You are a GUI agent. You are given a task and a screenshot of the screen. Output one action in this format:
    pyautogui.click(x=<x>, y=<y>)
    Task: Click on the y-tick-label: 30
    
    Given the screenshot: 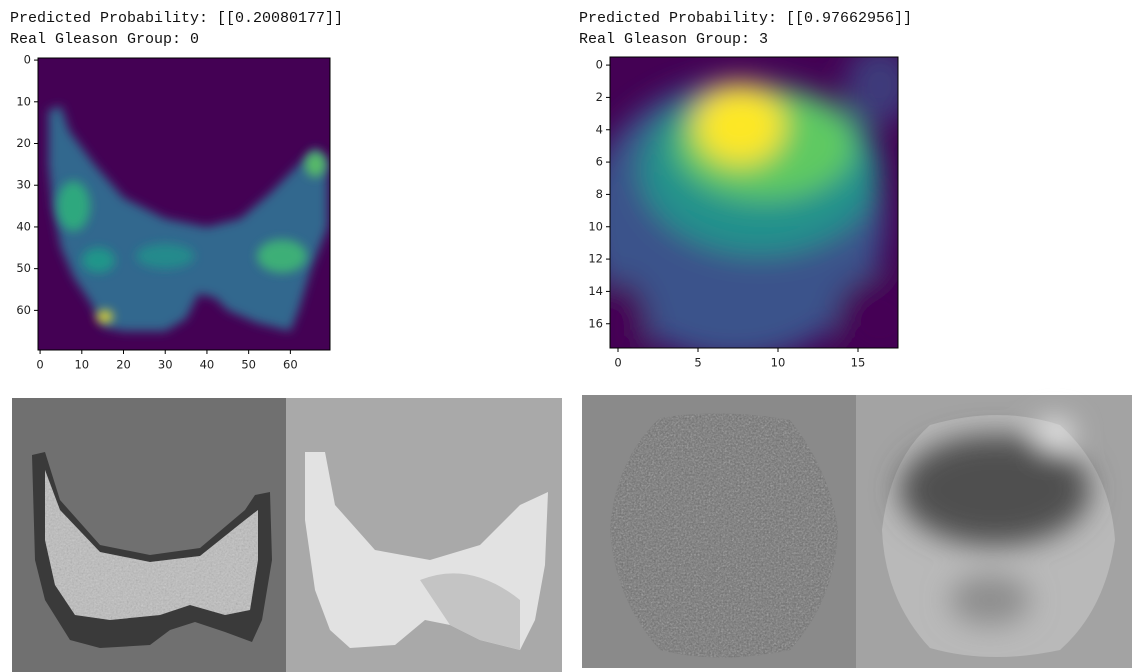 What is the action you would take?
    pyautogui.click(x=23, y=185)
    